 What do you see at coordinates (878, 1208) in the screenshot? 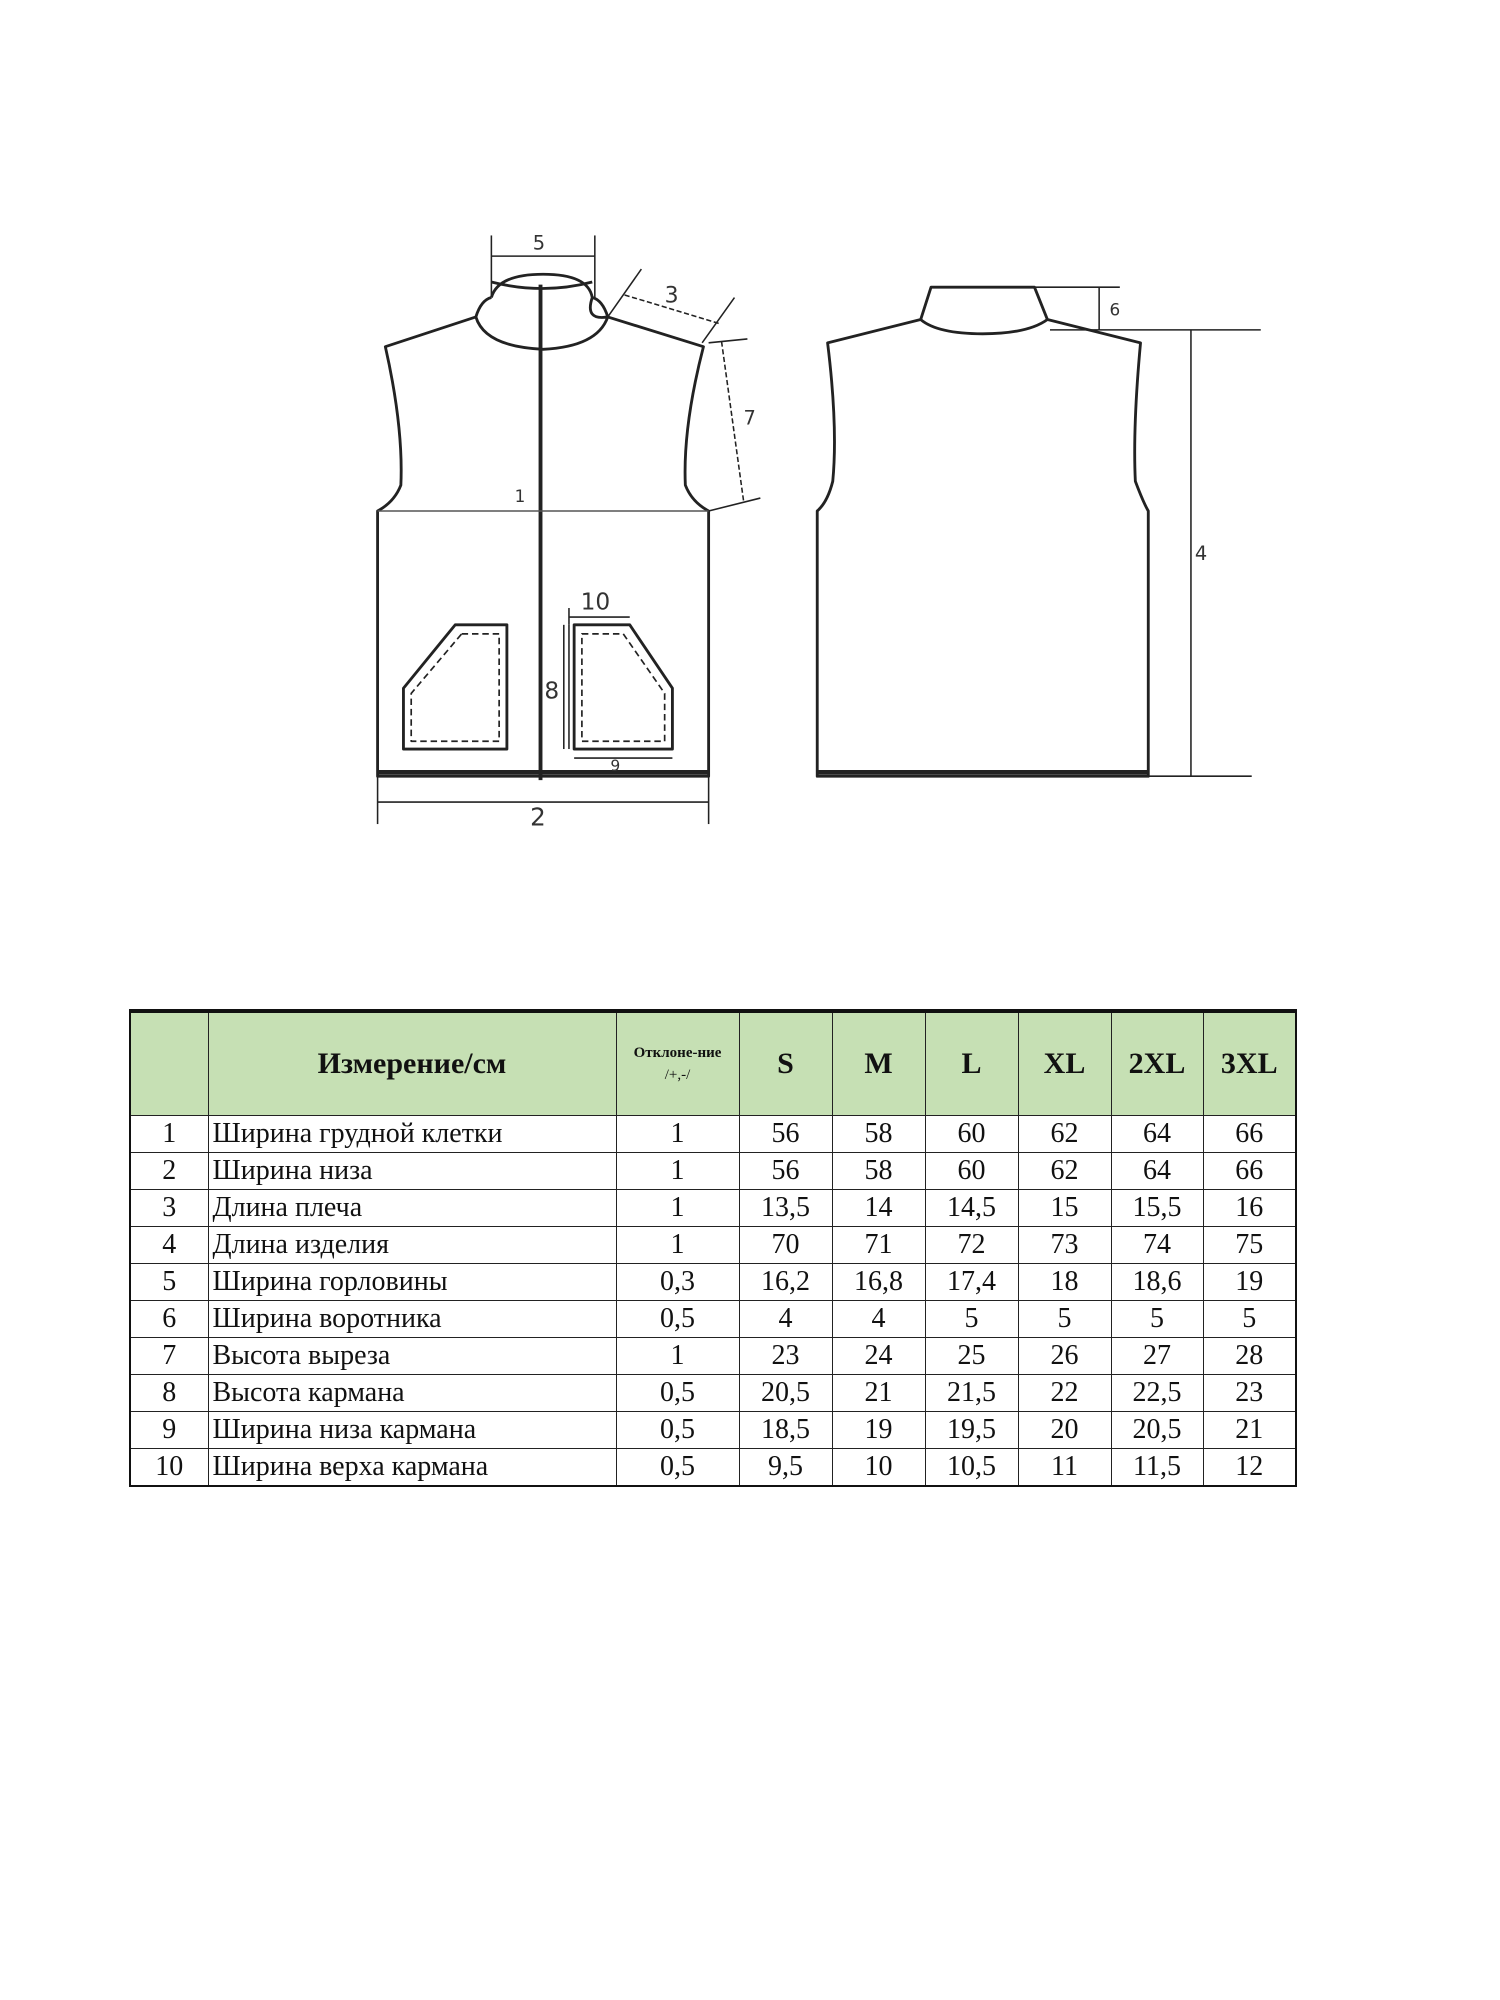
I see `size-value: 14` at bounding box center [878, 1208].